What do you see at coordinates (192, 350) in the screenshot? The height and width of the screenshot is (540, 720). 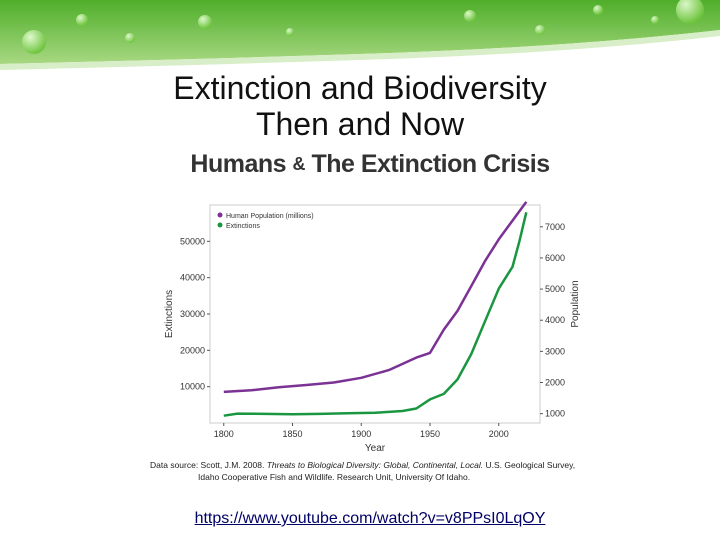 I see `y-left-tick-label: 20000` at bounding box center [192, 350].